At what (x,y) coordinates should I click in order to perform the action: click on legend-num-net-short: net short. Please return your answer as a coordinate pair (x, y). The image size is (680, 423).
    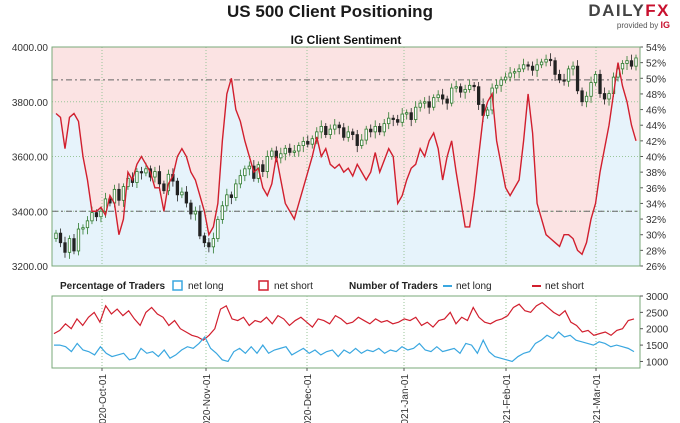
    Looking at the image, I should click on (564, 286).